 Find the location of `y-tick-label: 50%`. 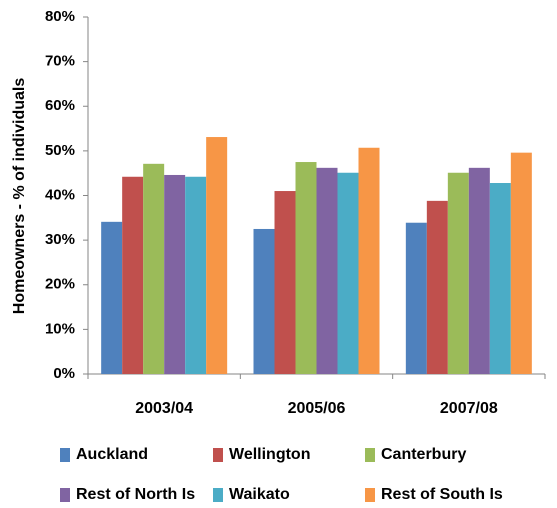

y-tick-label: 50% is located at coordinates (60, 150).